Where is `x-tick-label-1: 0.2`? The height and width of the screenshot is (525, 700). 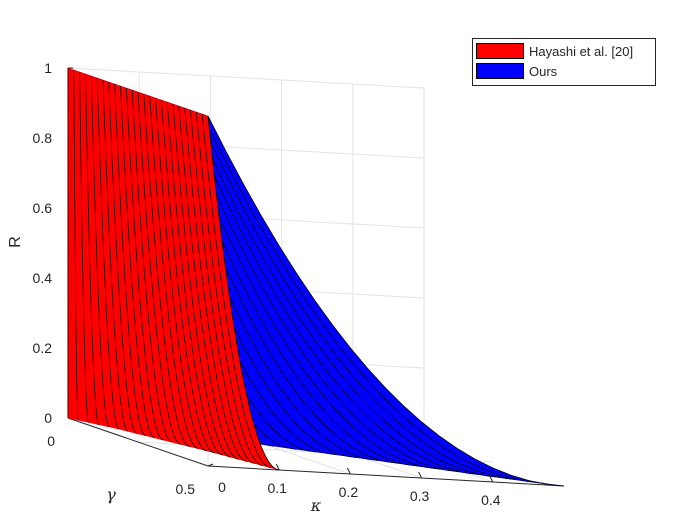 x-tick-label-1: 0.2 is located at coordinates (349, 492).